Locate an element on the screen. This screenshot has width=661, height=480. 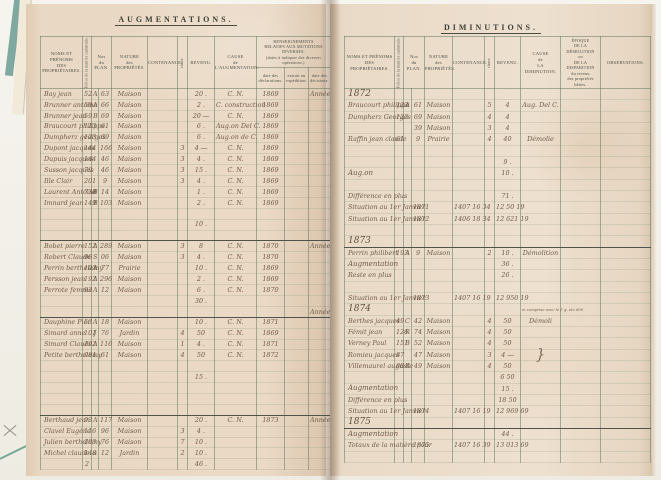
ledger-cell: S is located at coordinates (95, 257).